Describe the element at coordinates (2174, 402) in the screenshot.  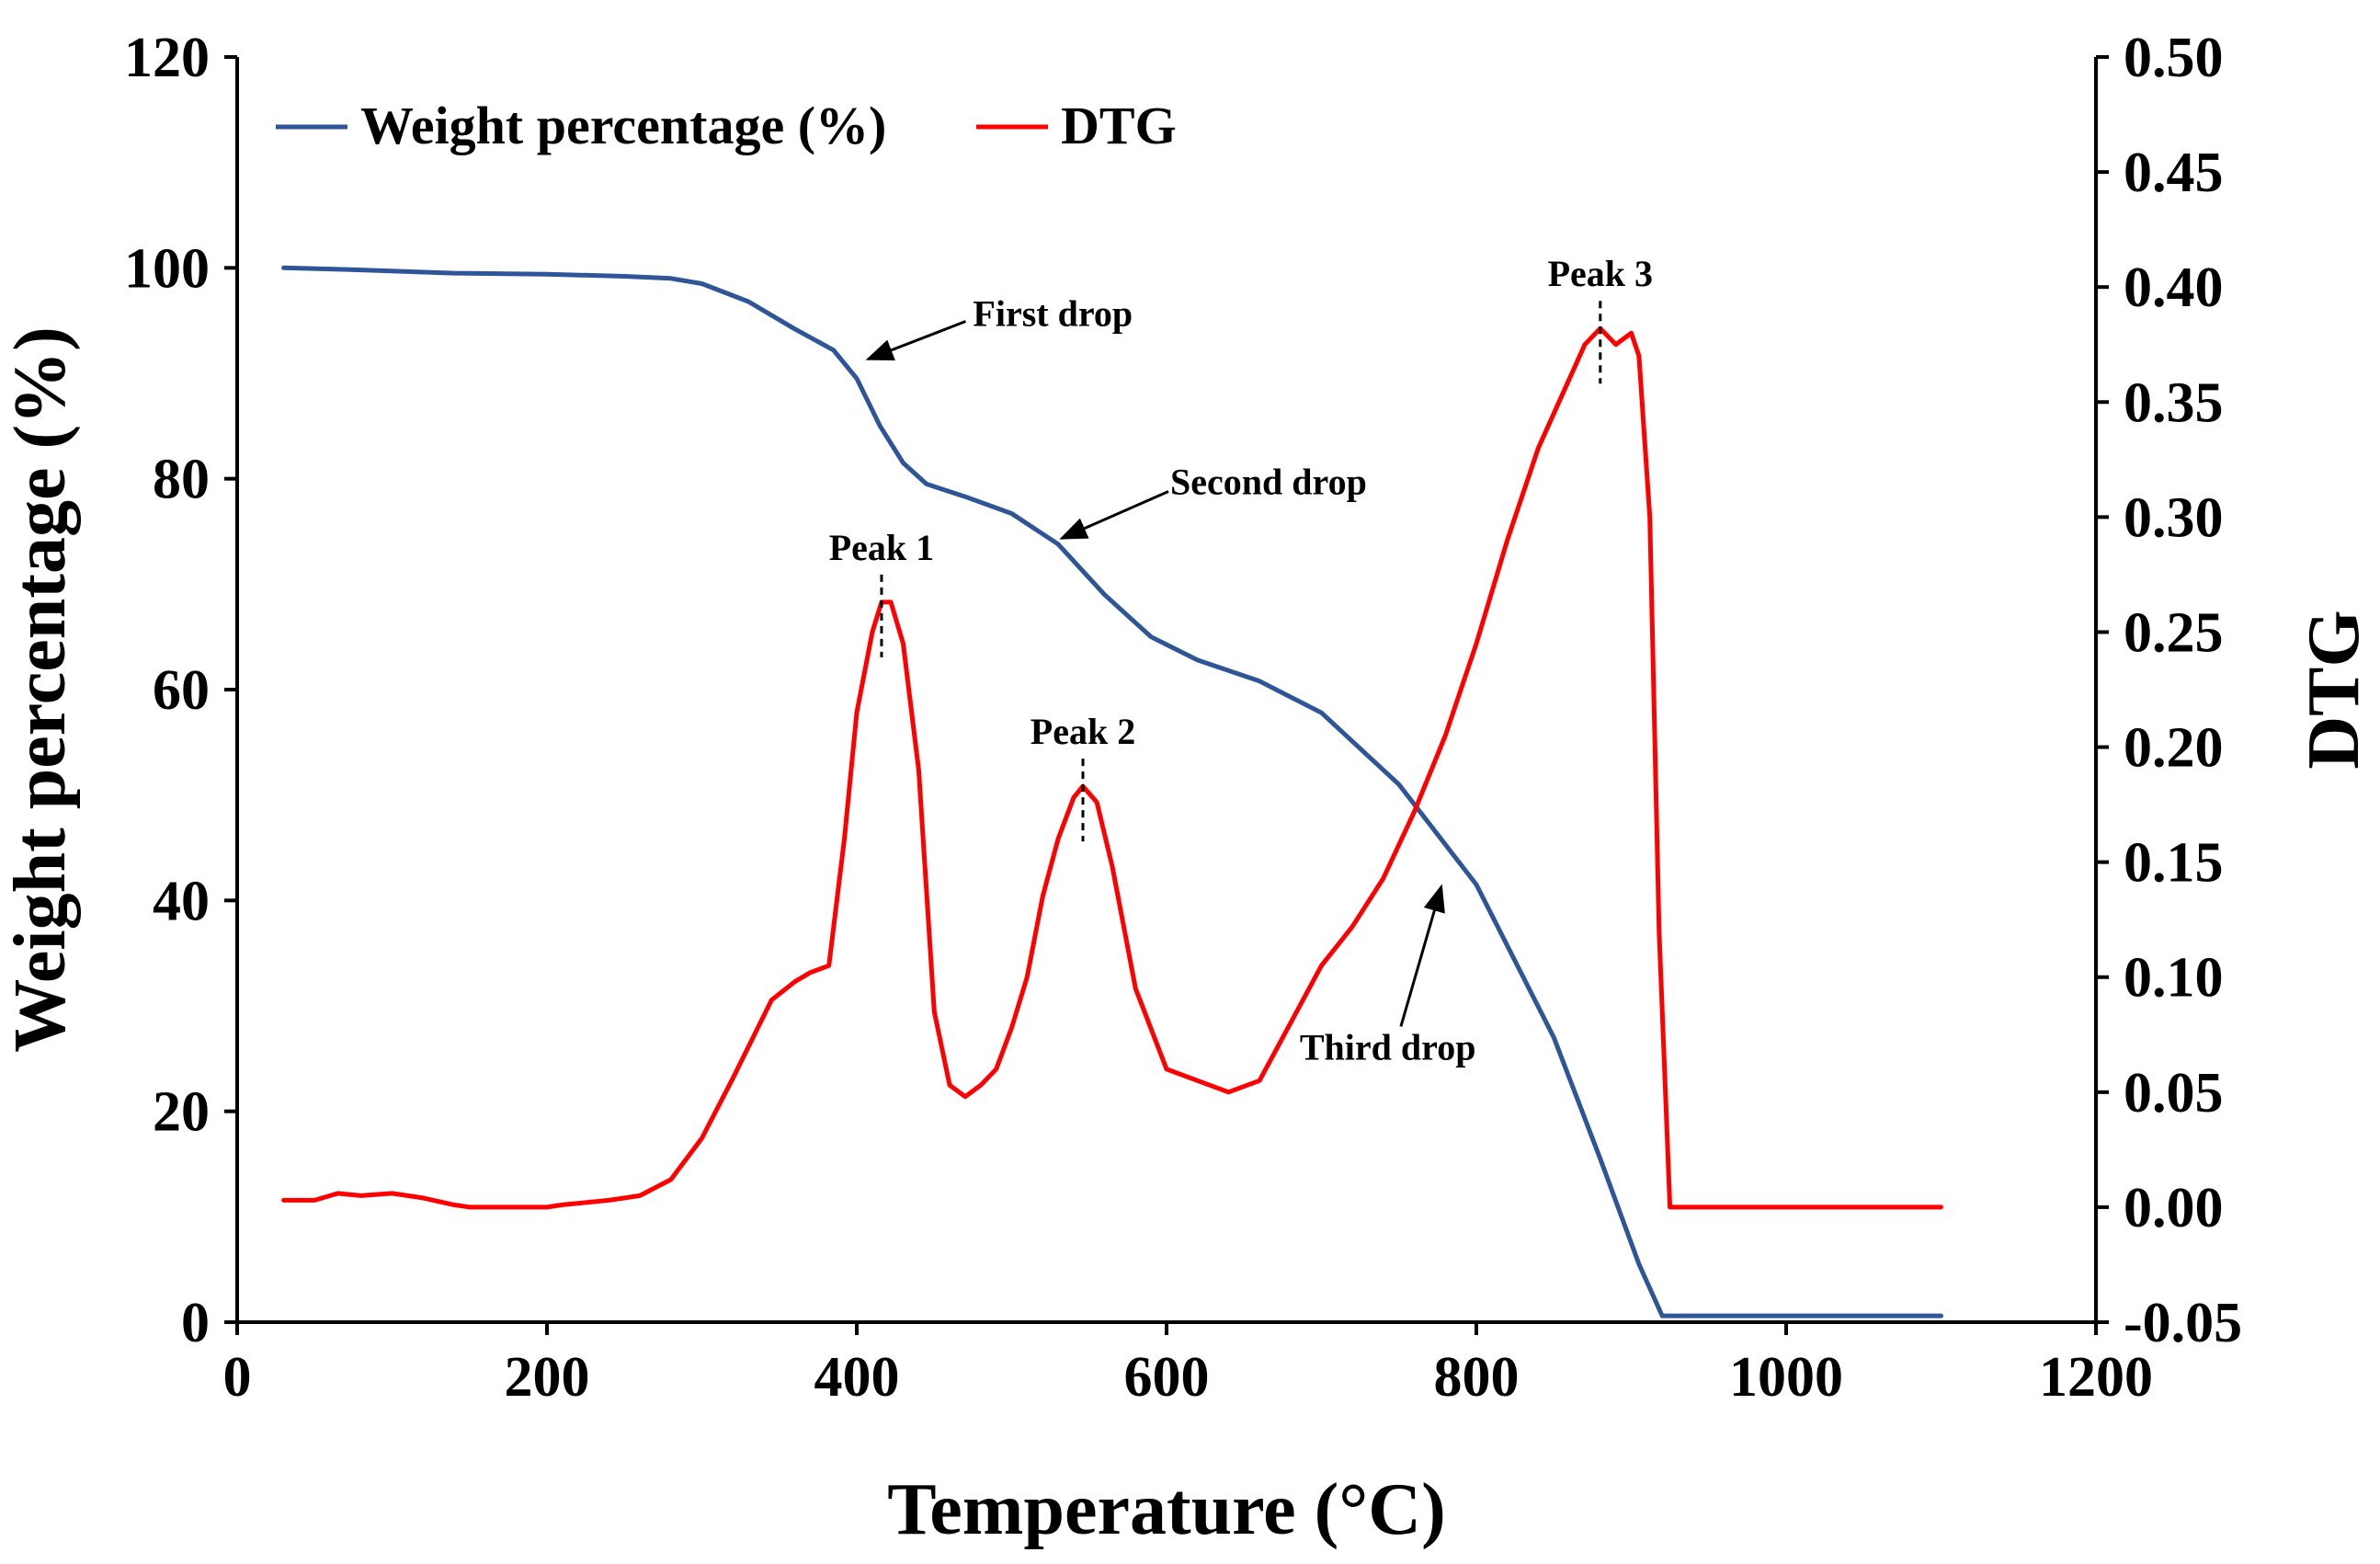
I see `y2-tick-label: 0.35` at that location.